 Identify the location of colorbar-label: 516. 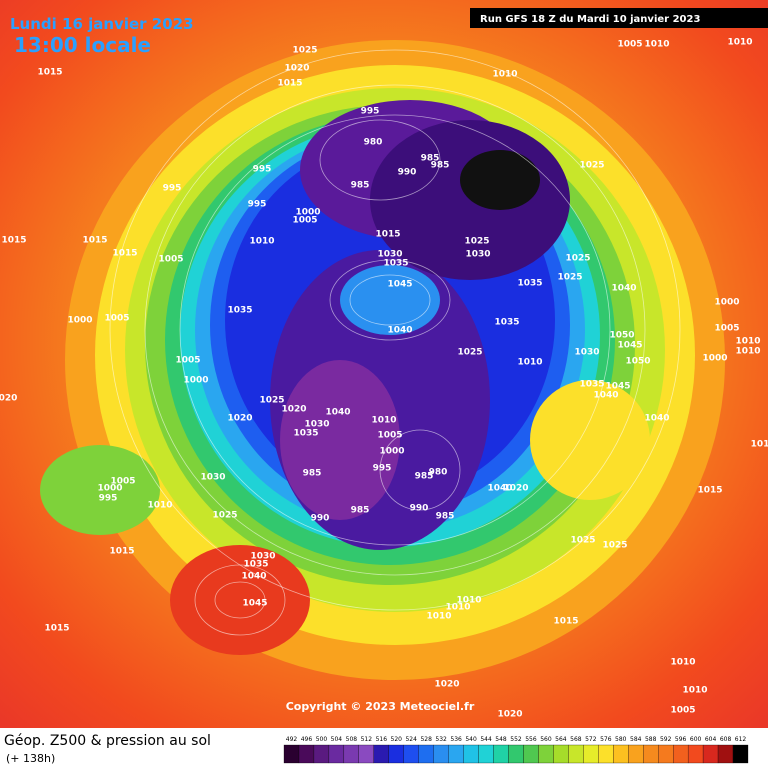
(382, 739).